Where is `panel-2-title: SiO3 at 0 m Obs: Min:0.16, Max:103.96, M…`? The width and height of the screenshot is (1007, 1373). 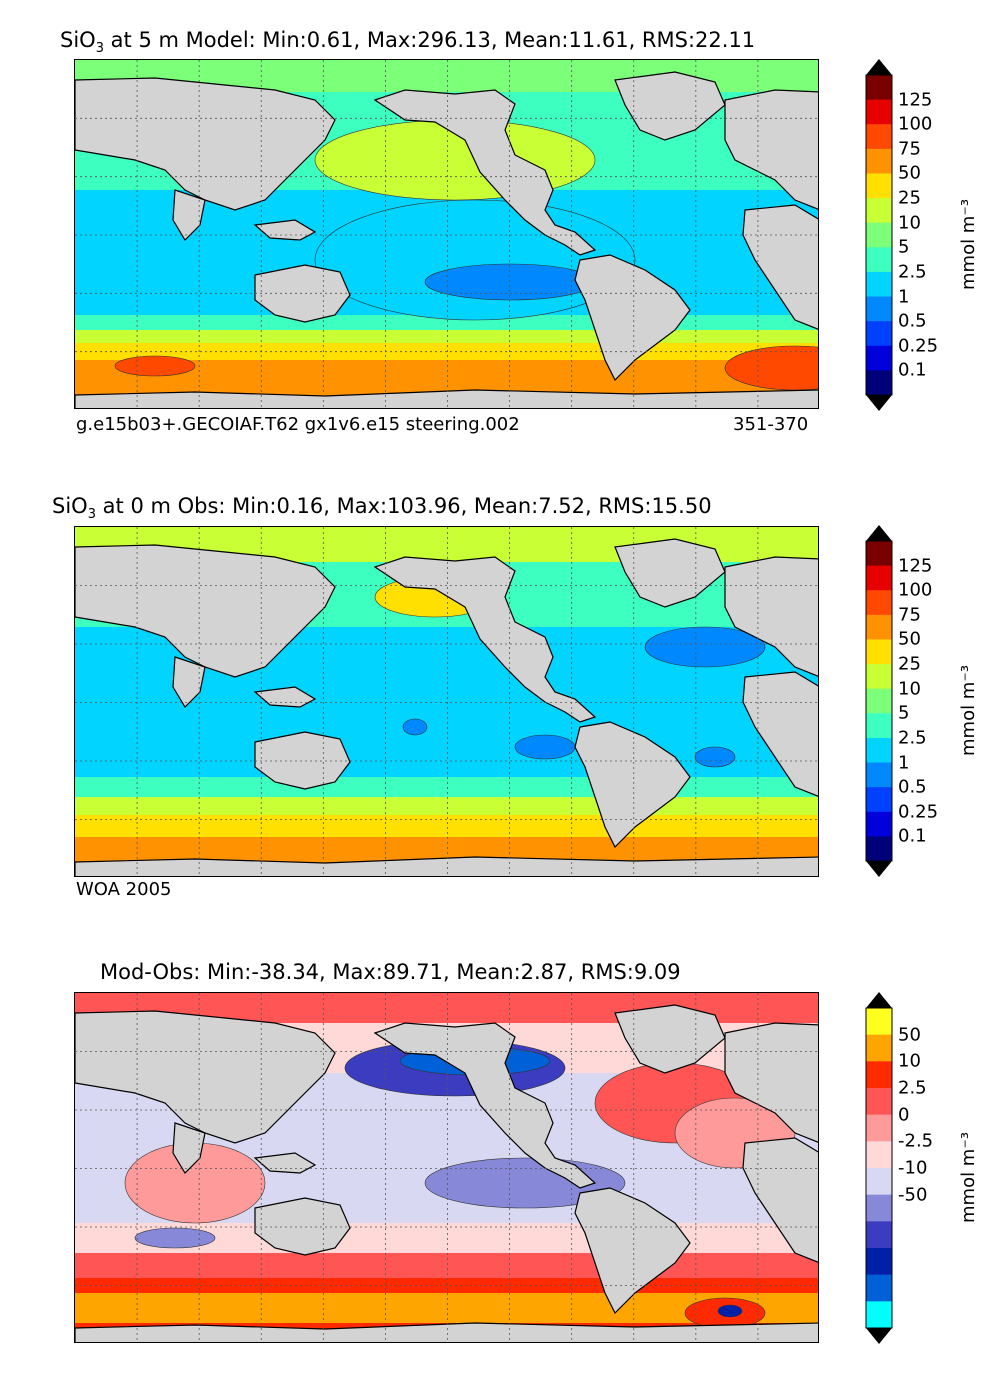
panel-2-title: SiO3 at 0 m Obs: Min:0.16, Max:103.96, M… is located at coordinates (382, 508).